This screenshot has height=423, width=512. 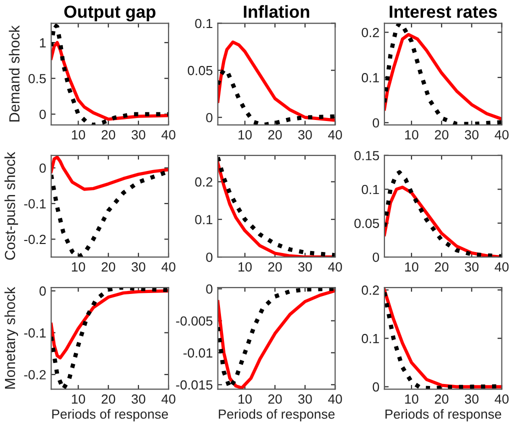 What do you see at coordinates (277, 11) in the screenshot?
I see `chart-title: Inflation` at bounding box center [277, 11].